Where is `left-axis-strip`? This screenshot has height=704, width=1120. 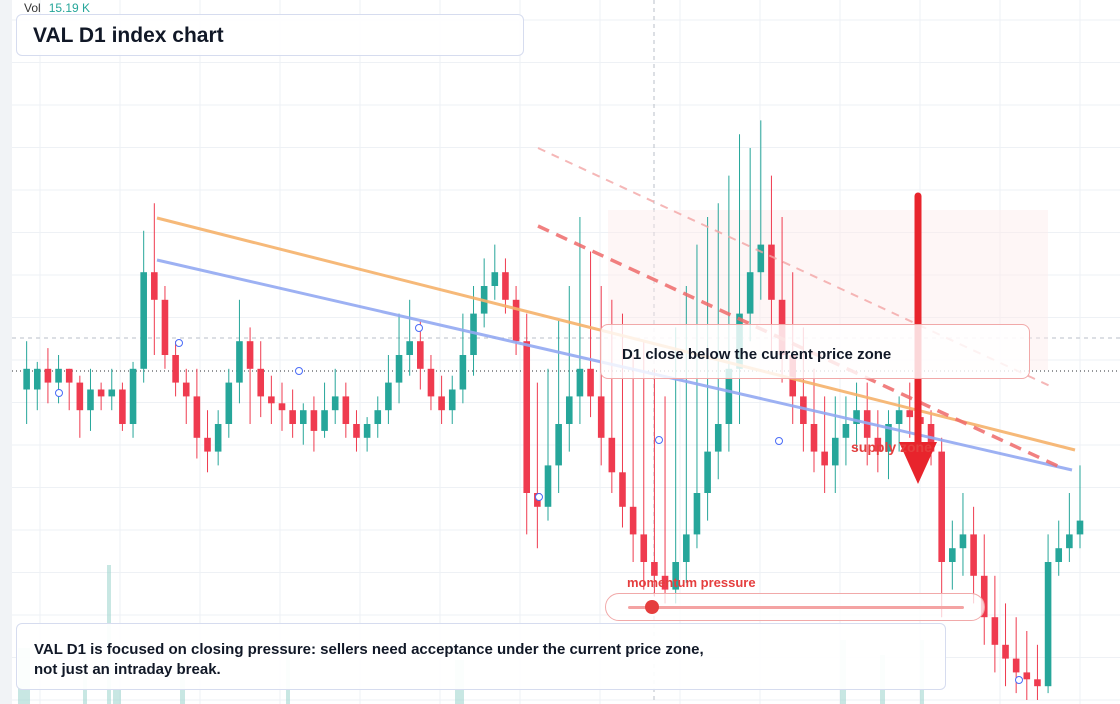
left-axis-strip is located at coordinates (6, 352).